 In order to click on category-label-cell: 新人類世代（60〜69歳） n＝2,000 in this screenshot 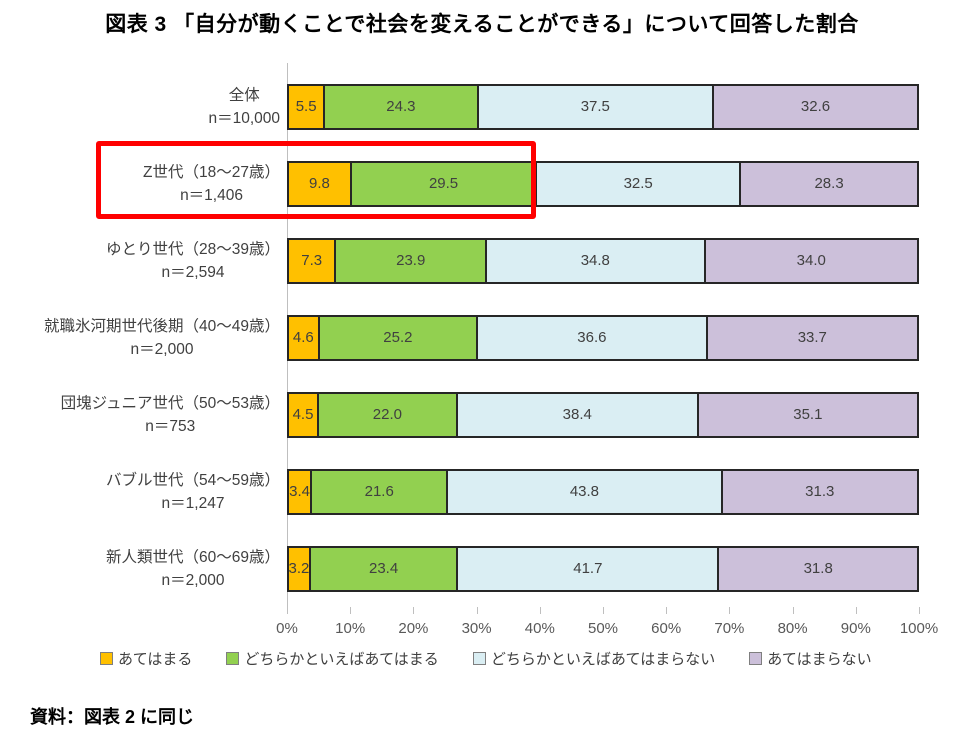, I will do `click(143, 569)`.